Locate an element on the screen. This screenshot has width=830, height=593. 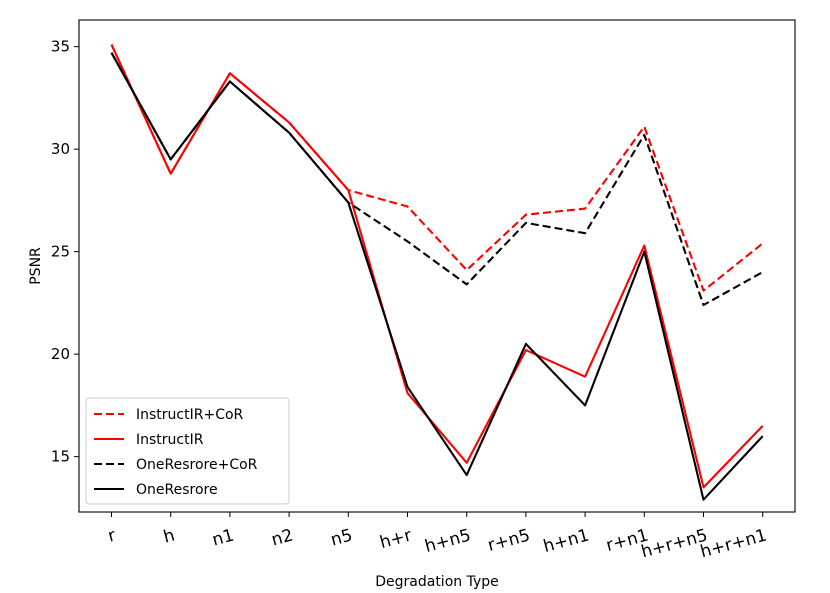
x-tick-label: h+r is located at coordinates (396, 540).